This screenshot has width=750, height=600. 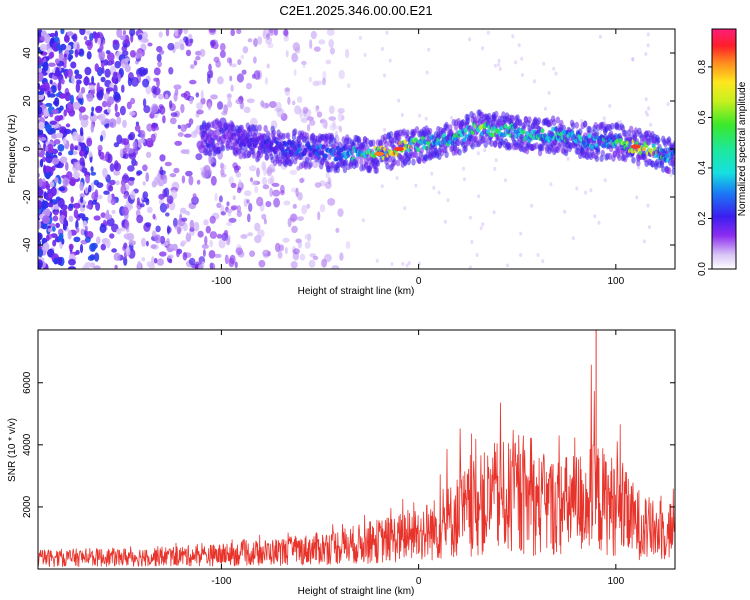 What do you see at coordinates (27, 101) in the screenshot?
I see `y-tick-label: 20` at bounding box center [27, 101].